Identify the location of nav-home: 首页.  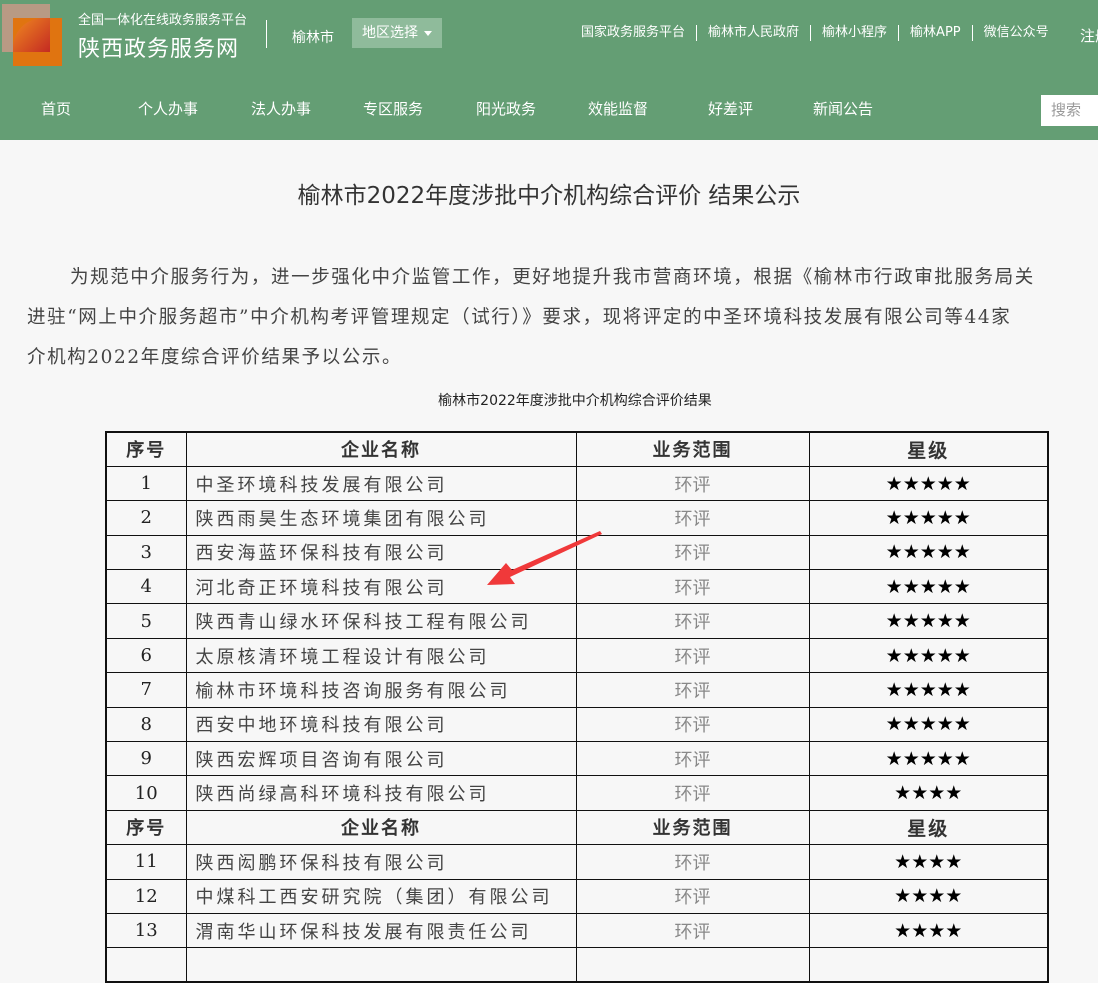
(56, 109).